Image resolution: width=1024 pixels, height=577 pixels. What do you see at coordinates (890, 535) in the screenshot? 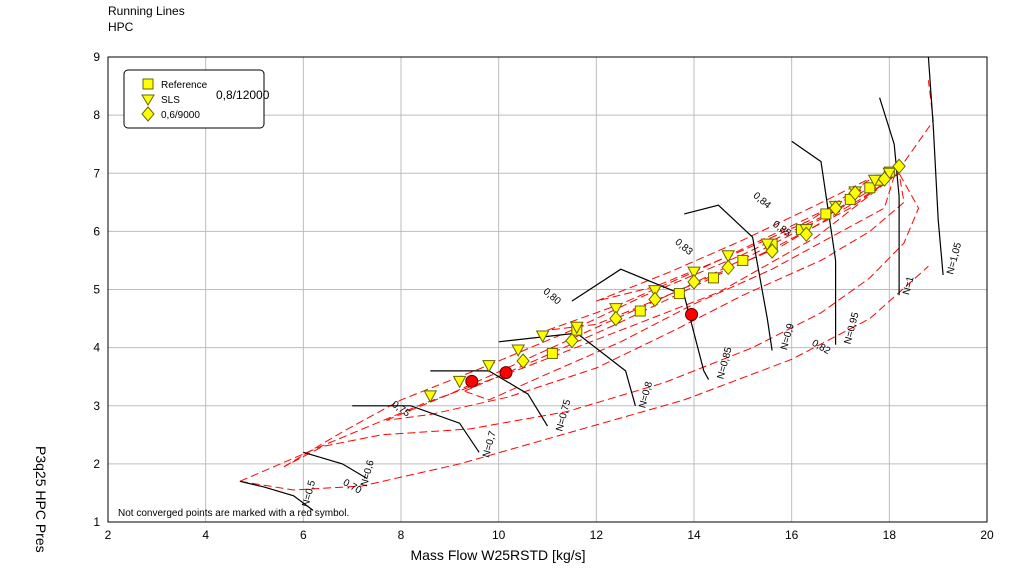
I see `x-tick-label: 18` at bounding box center [890, 535].